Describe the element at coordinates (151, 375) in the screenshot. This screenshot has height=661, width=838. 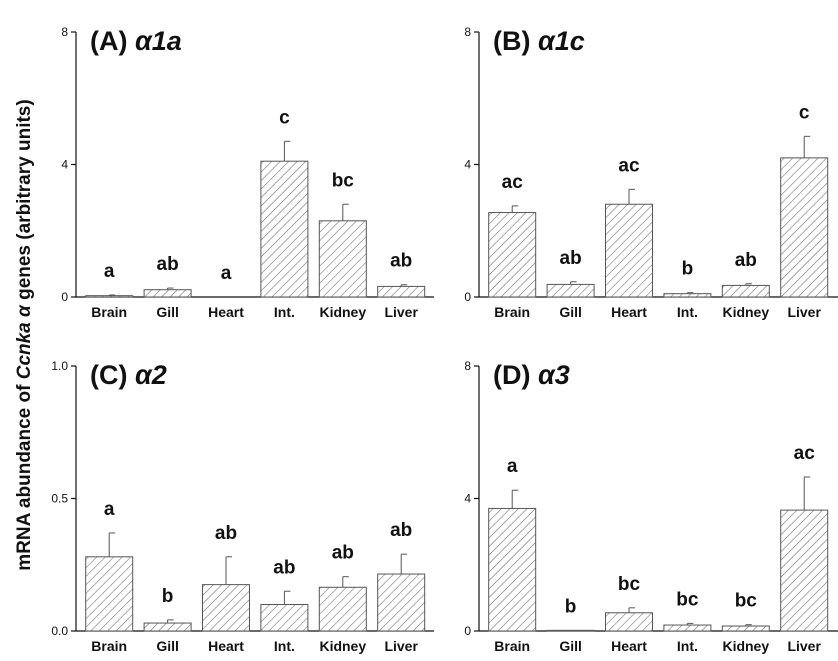
I see `panel-gene: α2` at that location.